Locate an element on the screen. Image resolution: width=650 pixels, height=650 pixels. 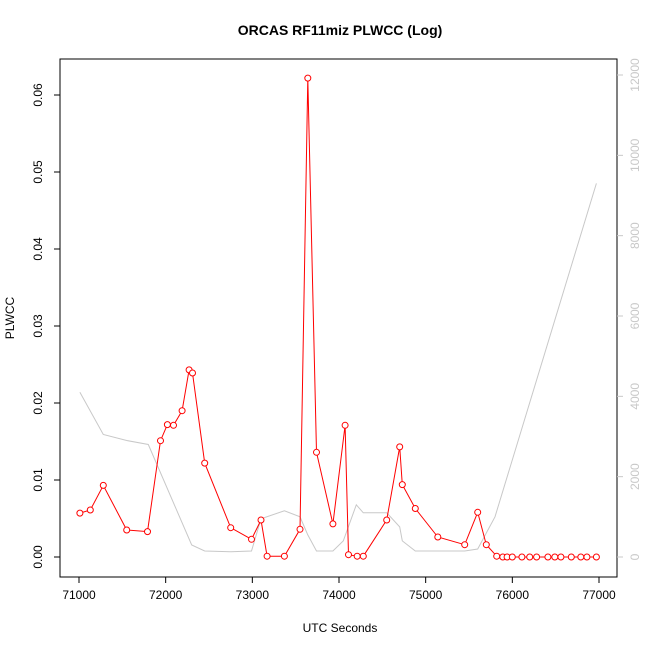
y-tick-label: 0.00 is located at coordinates (38, 557).